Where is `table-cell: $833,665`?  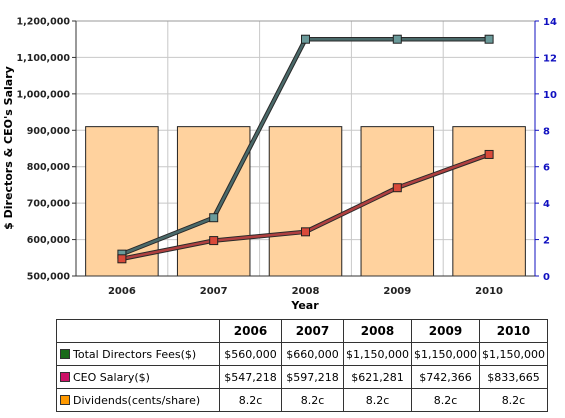
table-cell: $833,665 is located at coordinates (513, 377).